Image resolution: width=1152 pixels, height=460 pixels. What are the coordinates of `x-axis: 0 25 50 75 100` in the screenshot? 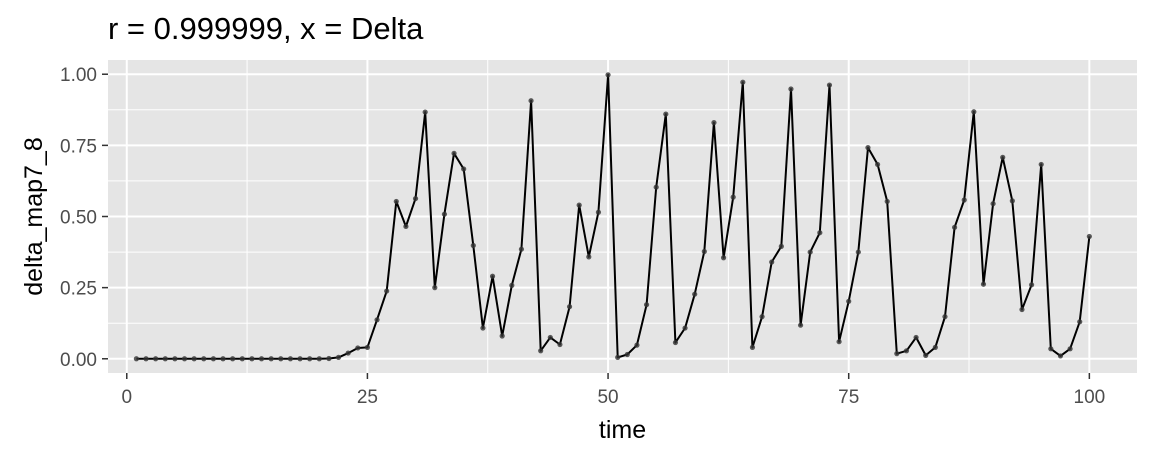 It's located at (613, 390).